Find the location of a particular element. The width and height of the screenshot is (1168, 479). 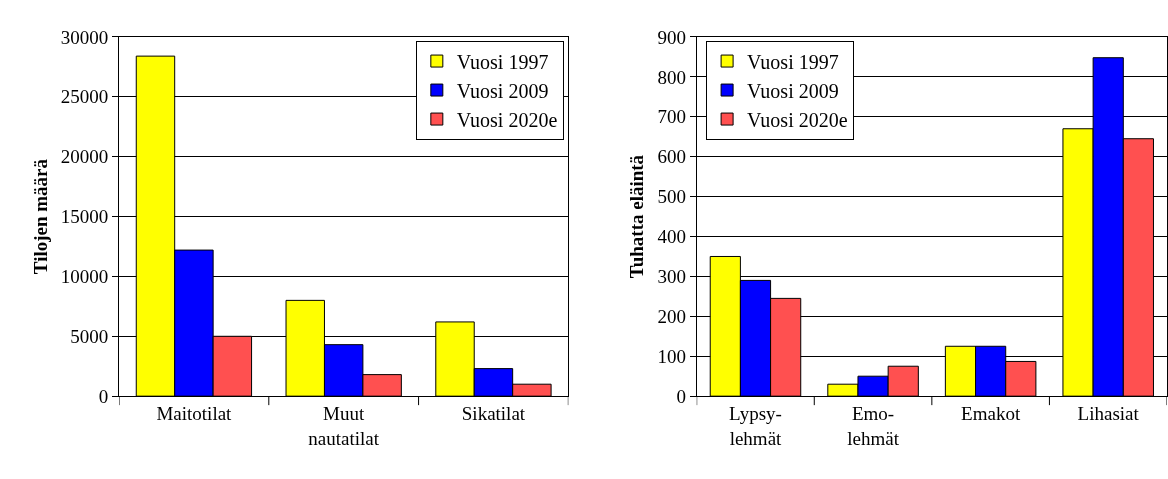

y-tick-label: 200 is located at coordinates (671, 316).